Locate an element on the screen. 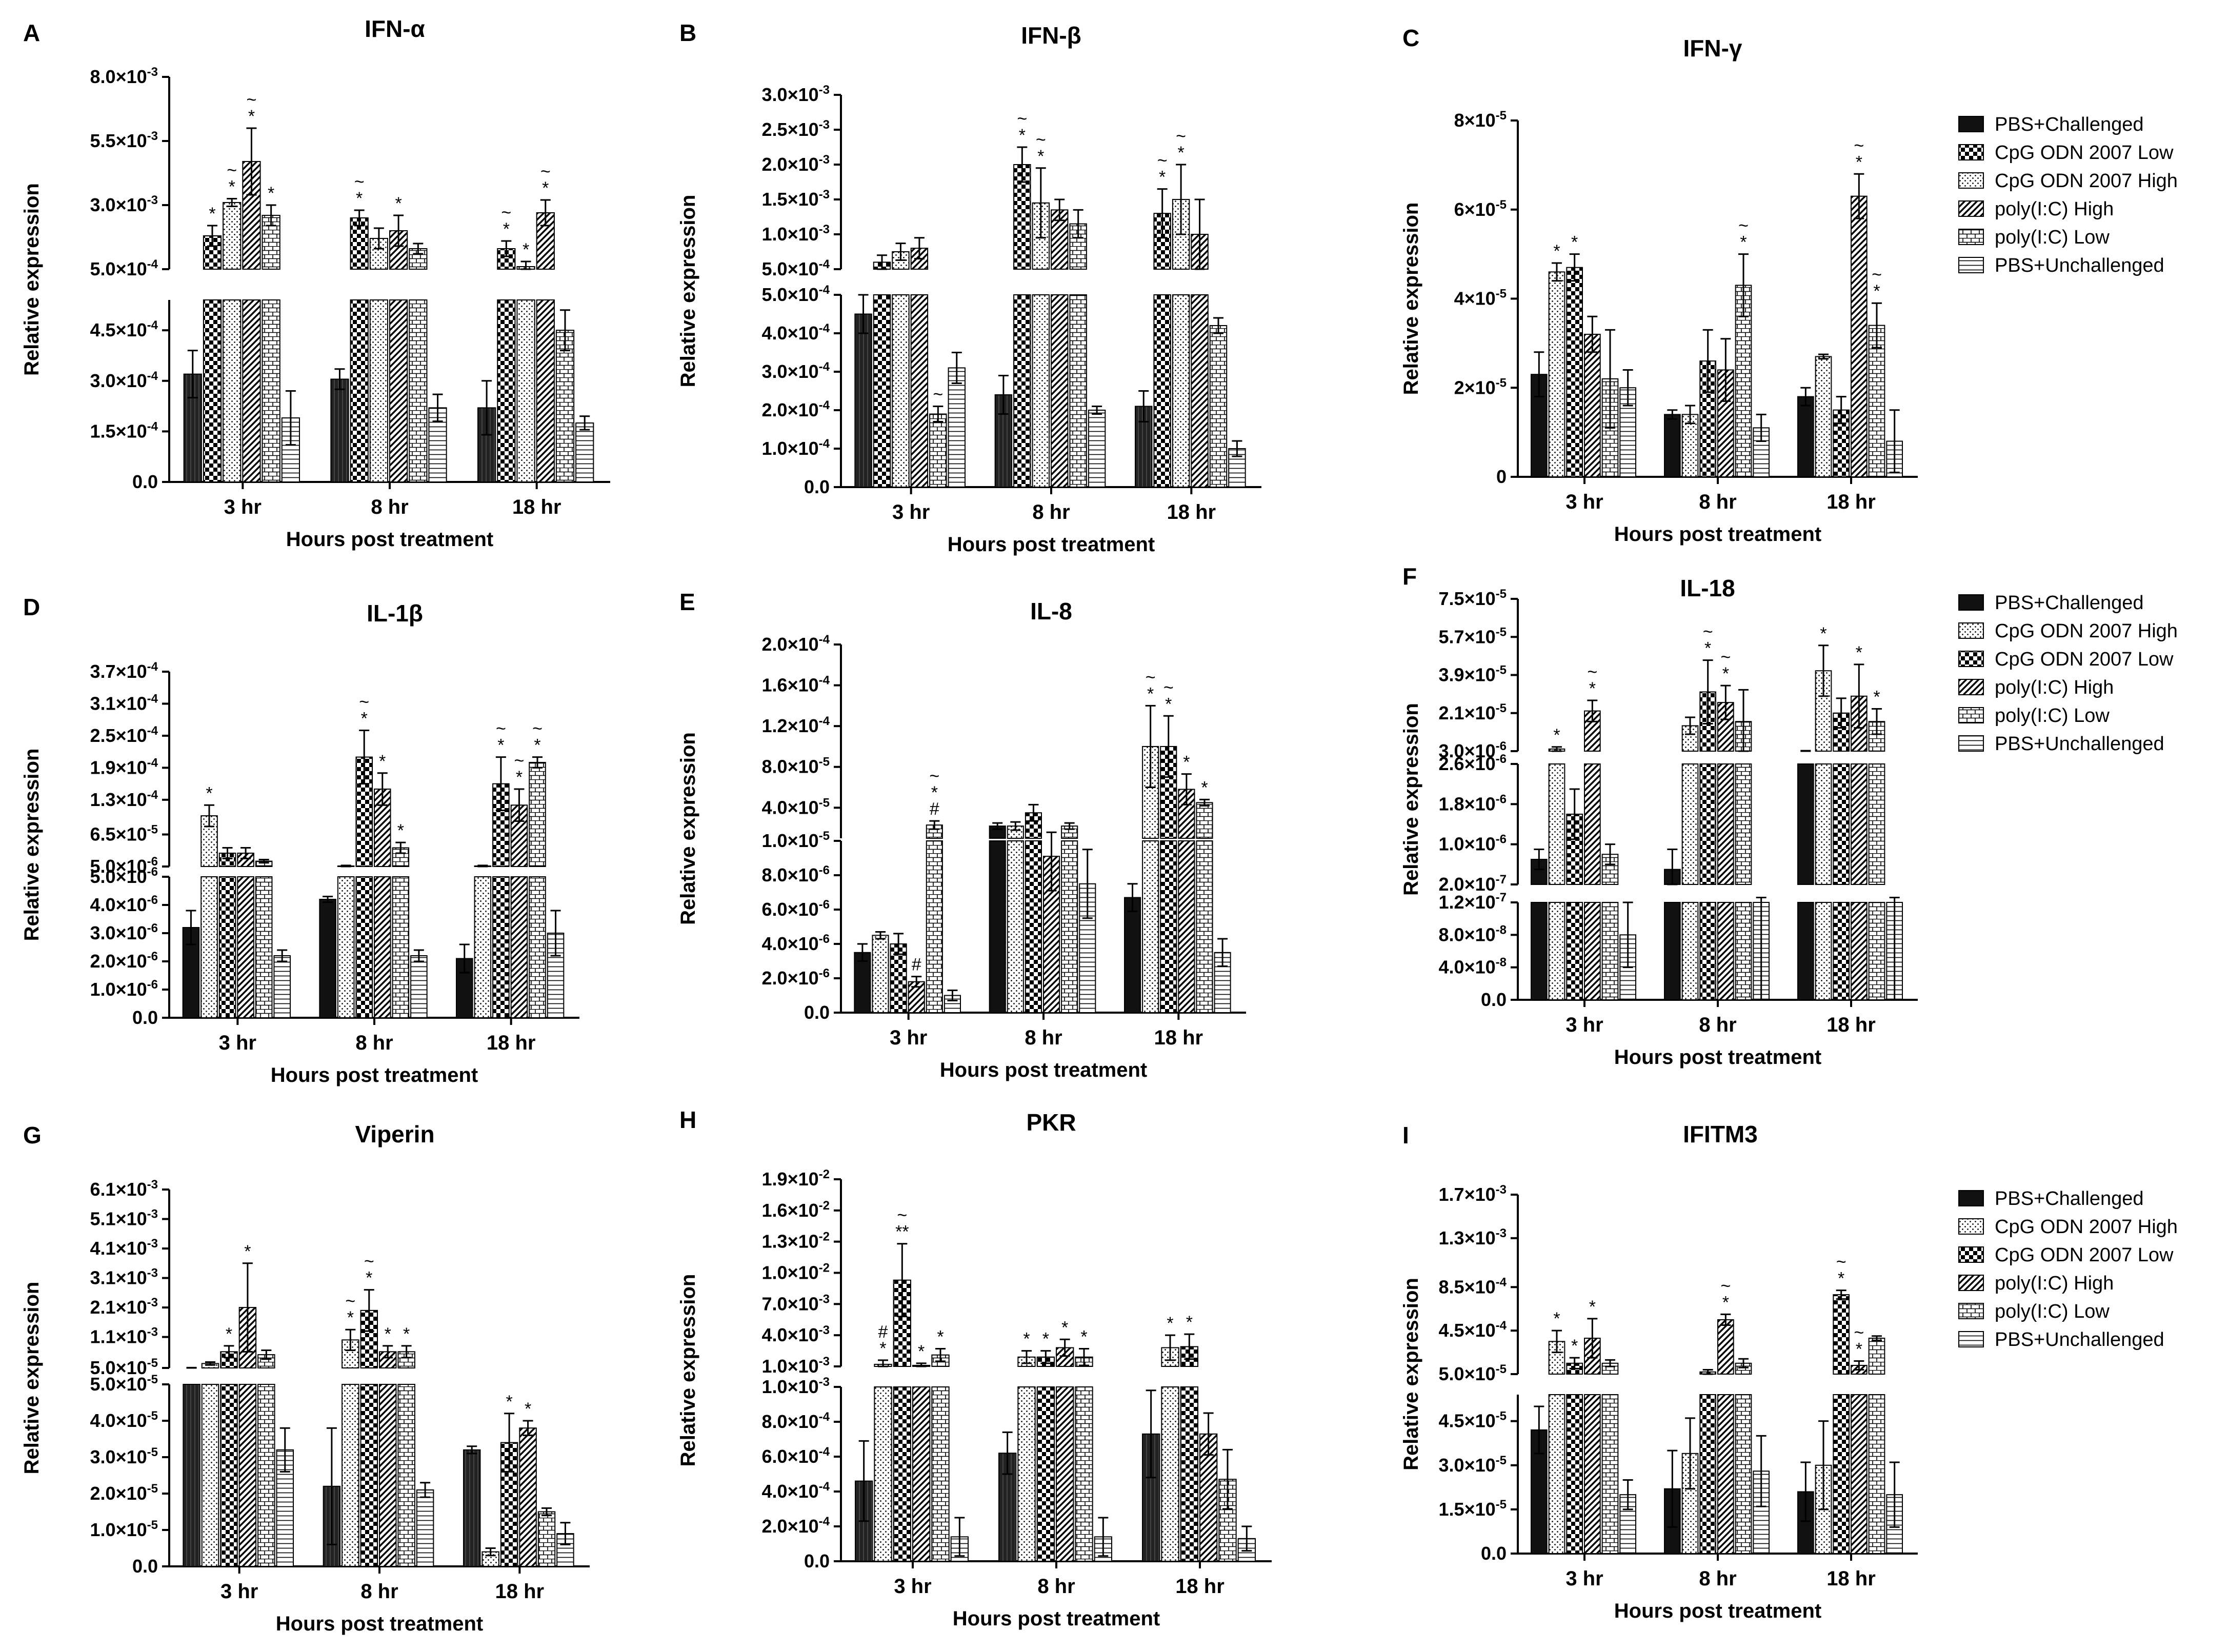 The image size is (2228, 1652). y-tick-label: 3.0×10⁻⁶ is located at coordinates (124, 932).